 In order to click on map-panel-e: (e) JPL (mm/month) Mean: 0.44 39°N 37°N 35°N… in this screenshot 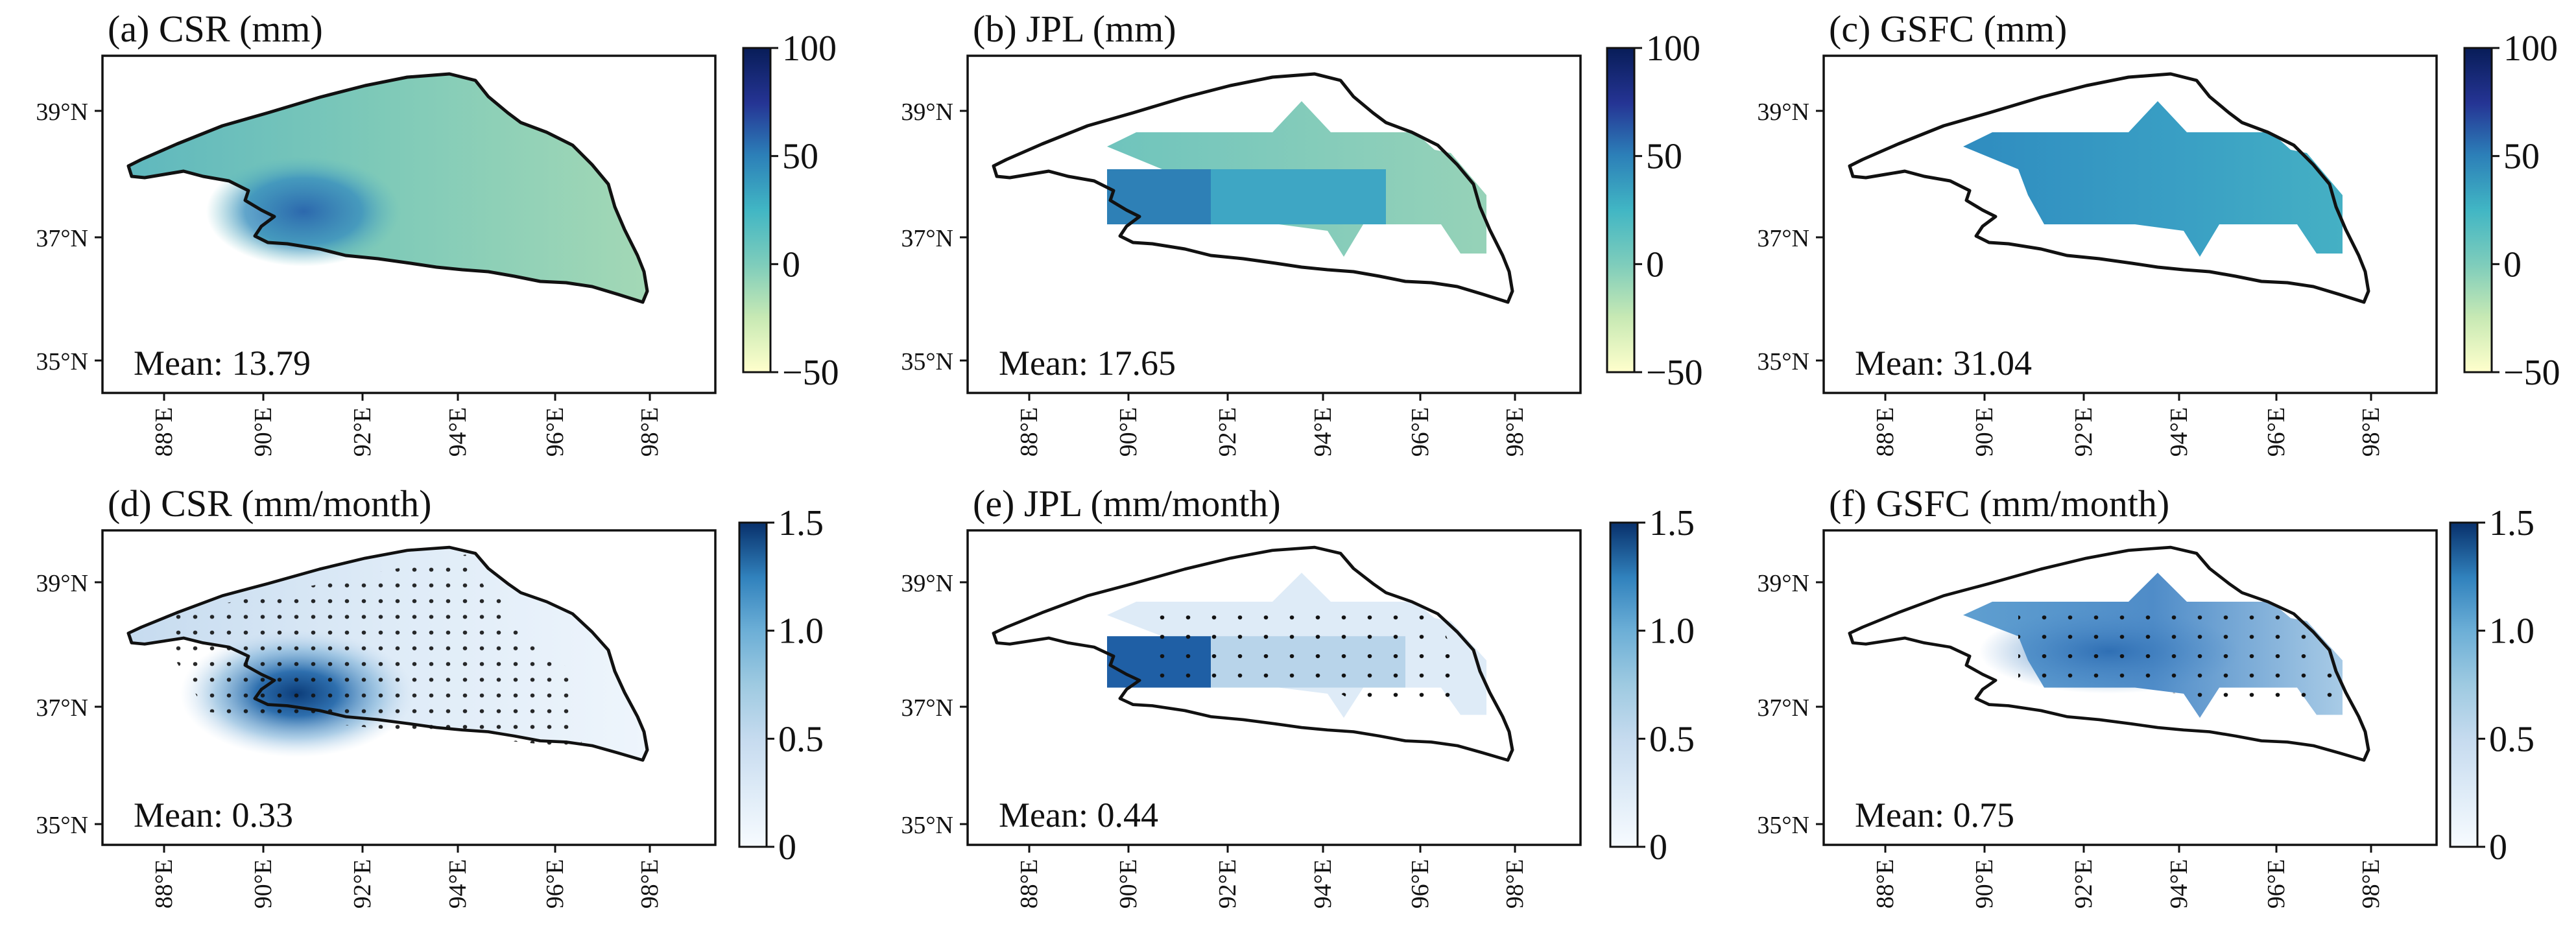, I will do `click(1241, 695)`.